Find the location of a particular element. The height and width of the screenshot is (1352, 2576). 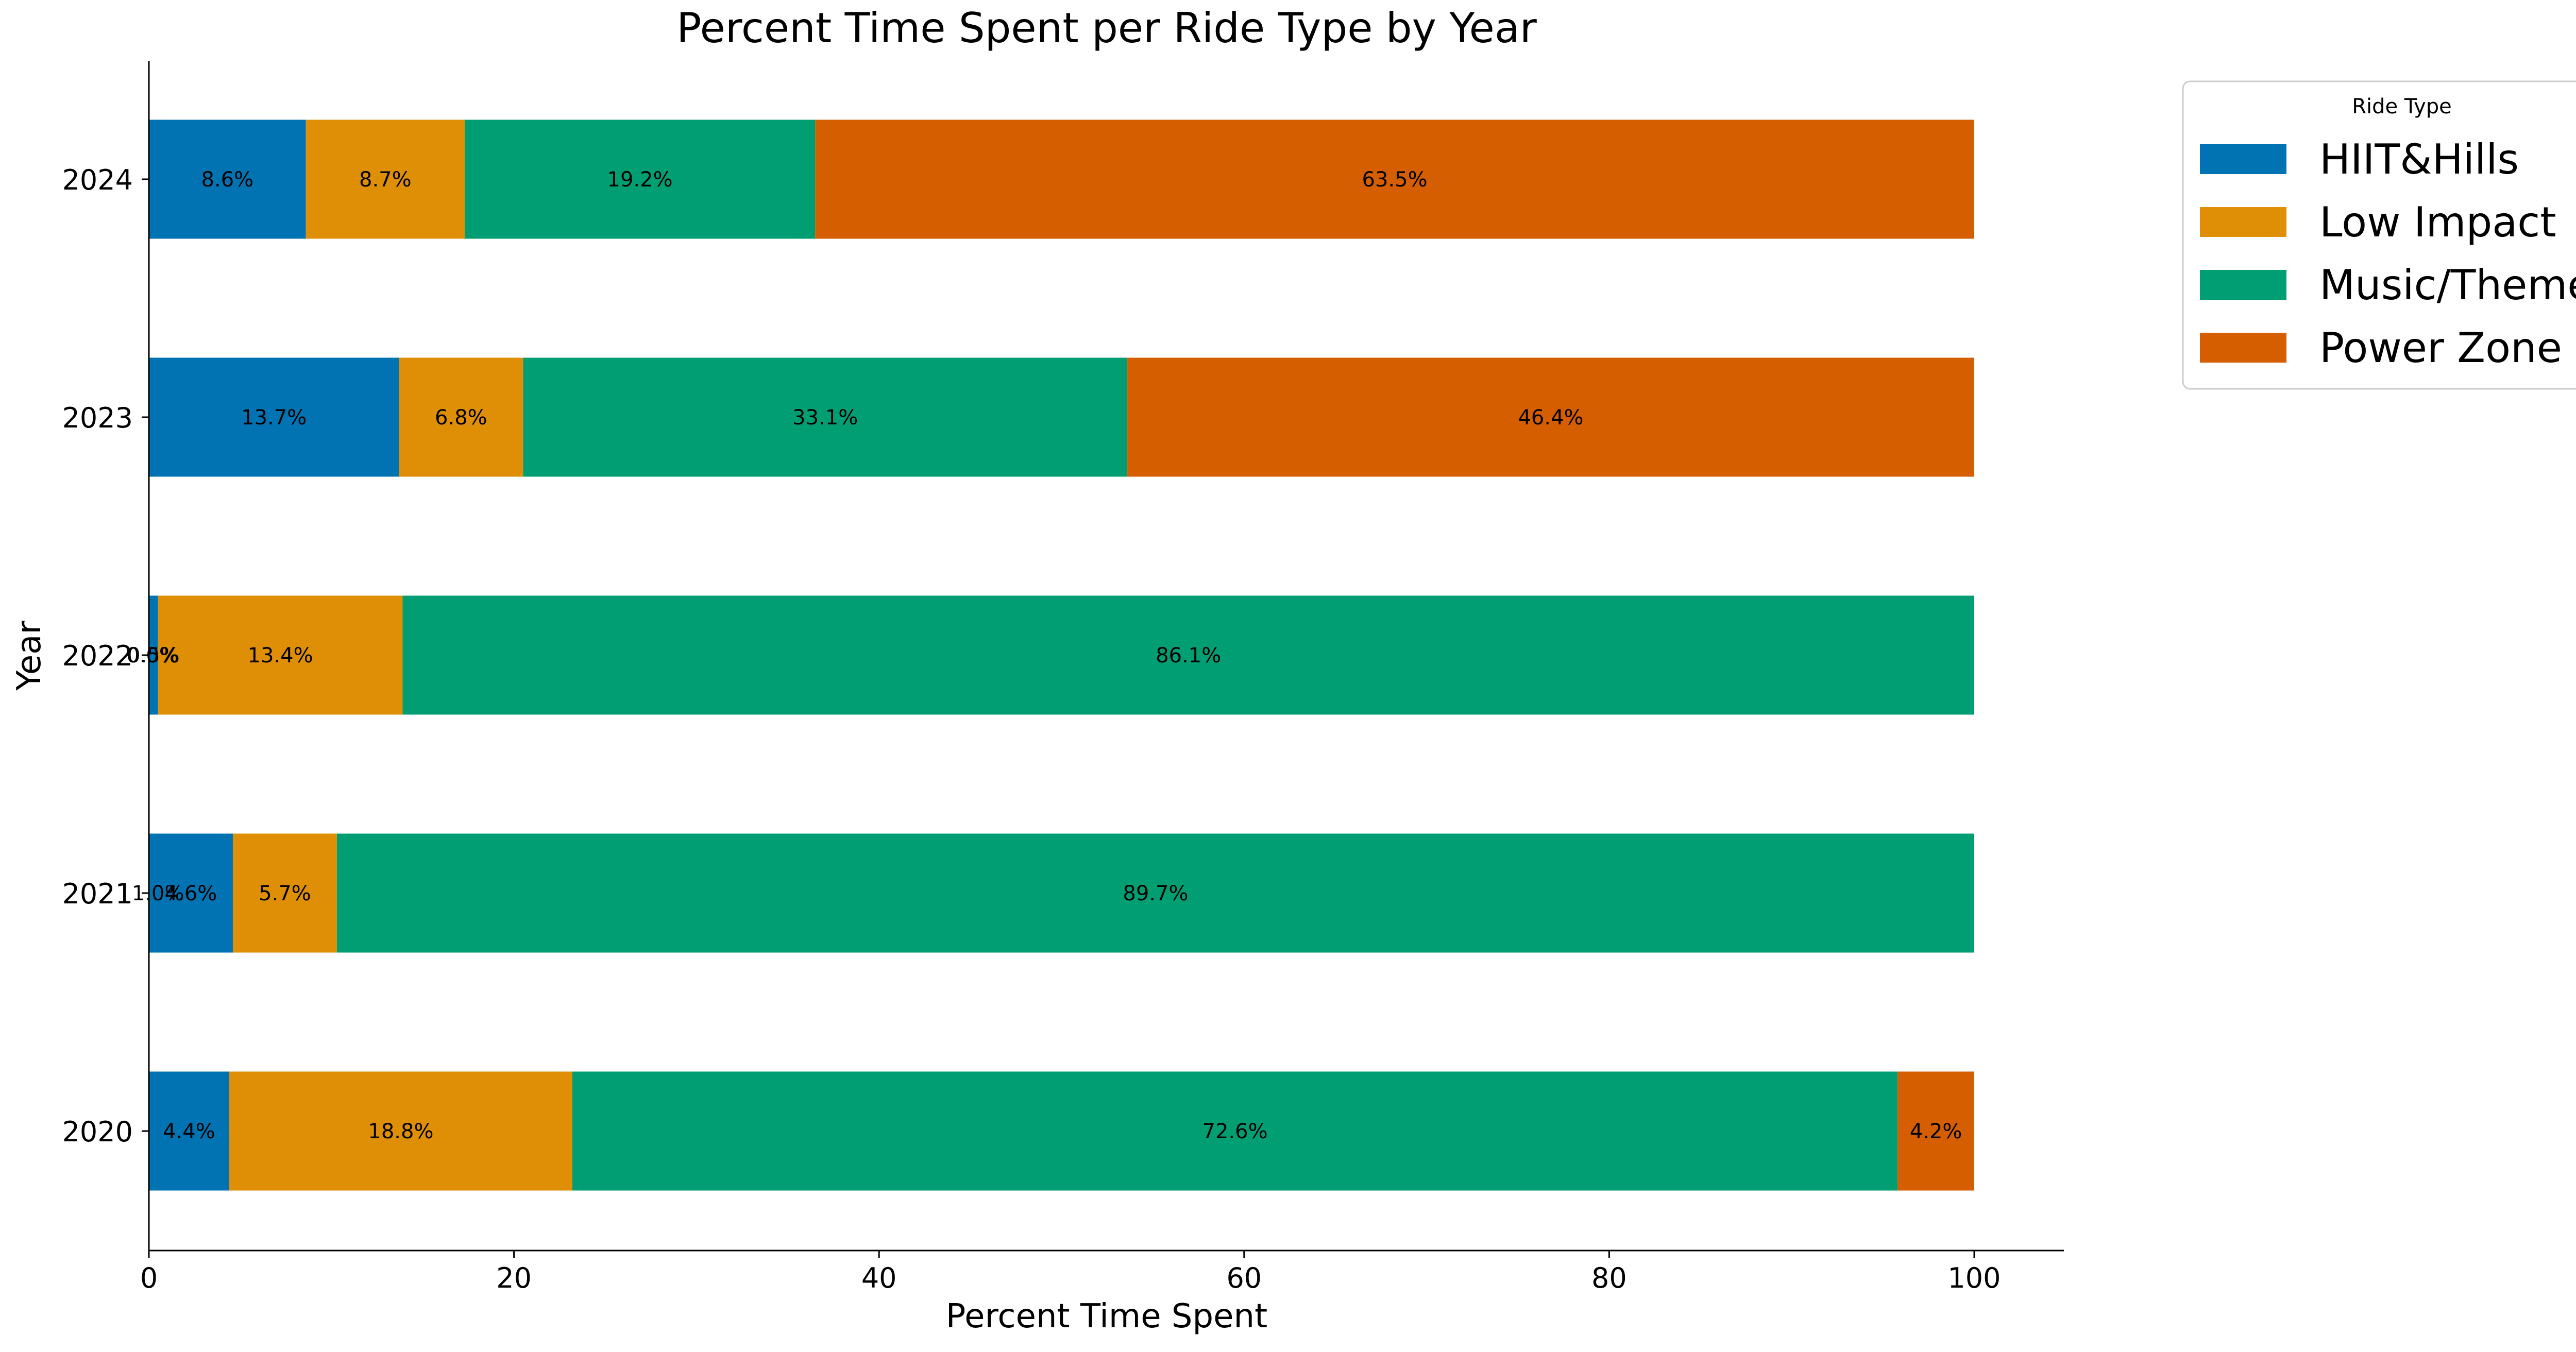

bar-value-label: 0.5% is located at coordinates (153, 656).